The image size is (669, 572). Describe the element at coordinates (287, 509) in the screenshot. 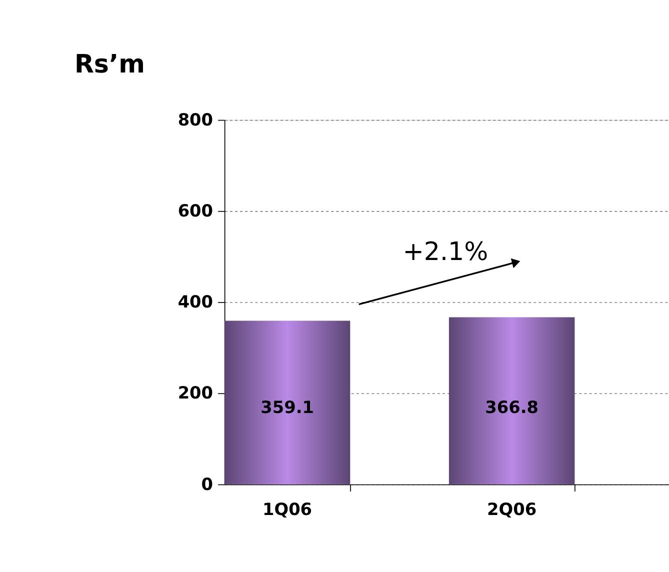

I see `x-tick-label: 1Q06` at that location.